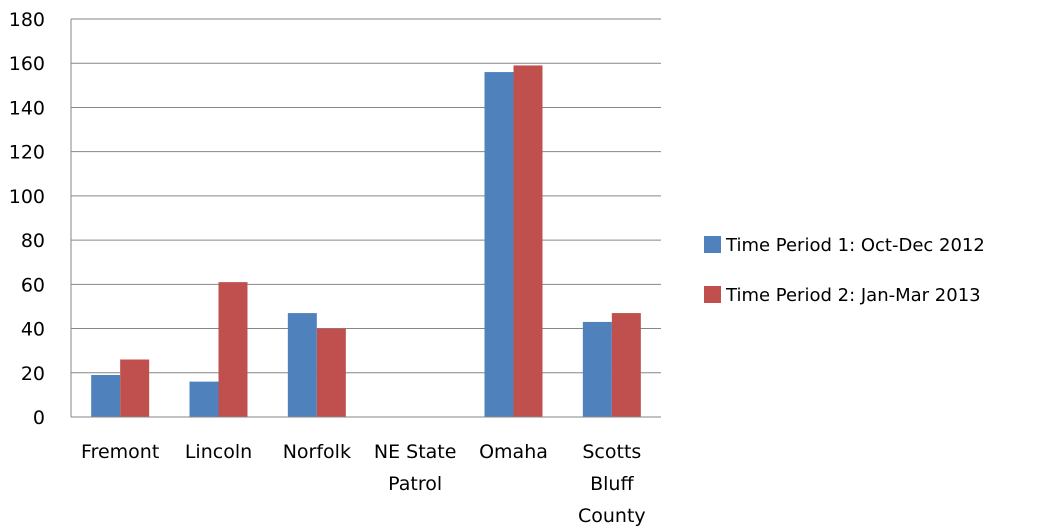 This screenshot has height=529, width=1037. Describe the element at coordinates (33, 241) in the screenshot. I see `y-tick-label: 80` at that location.